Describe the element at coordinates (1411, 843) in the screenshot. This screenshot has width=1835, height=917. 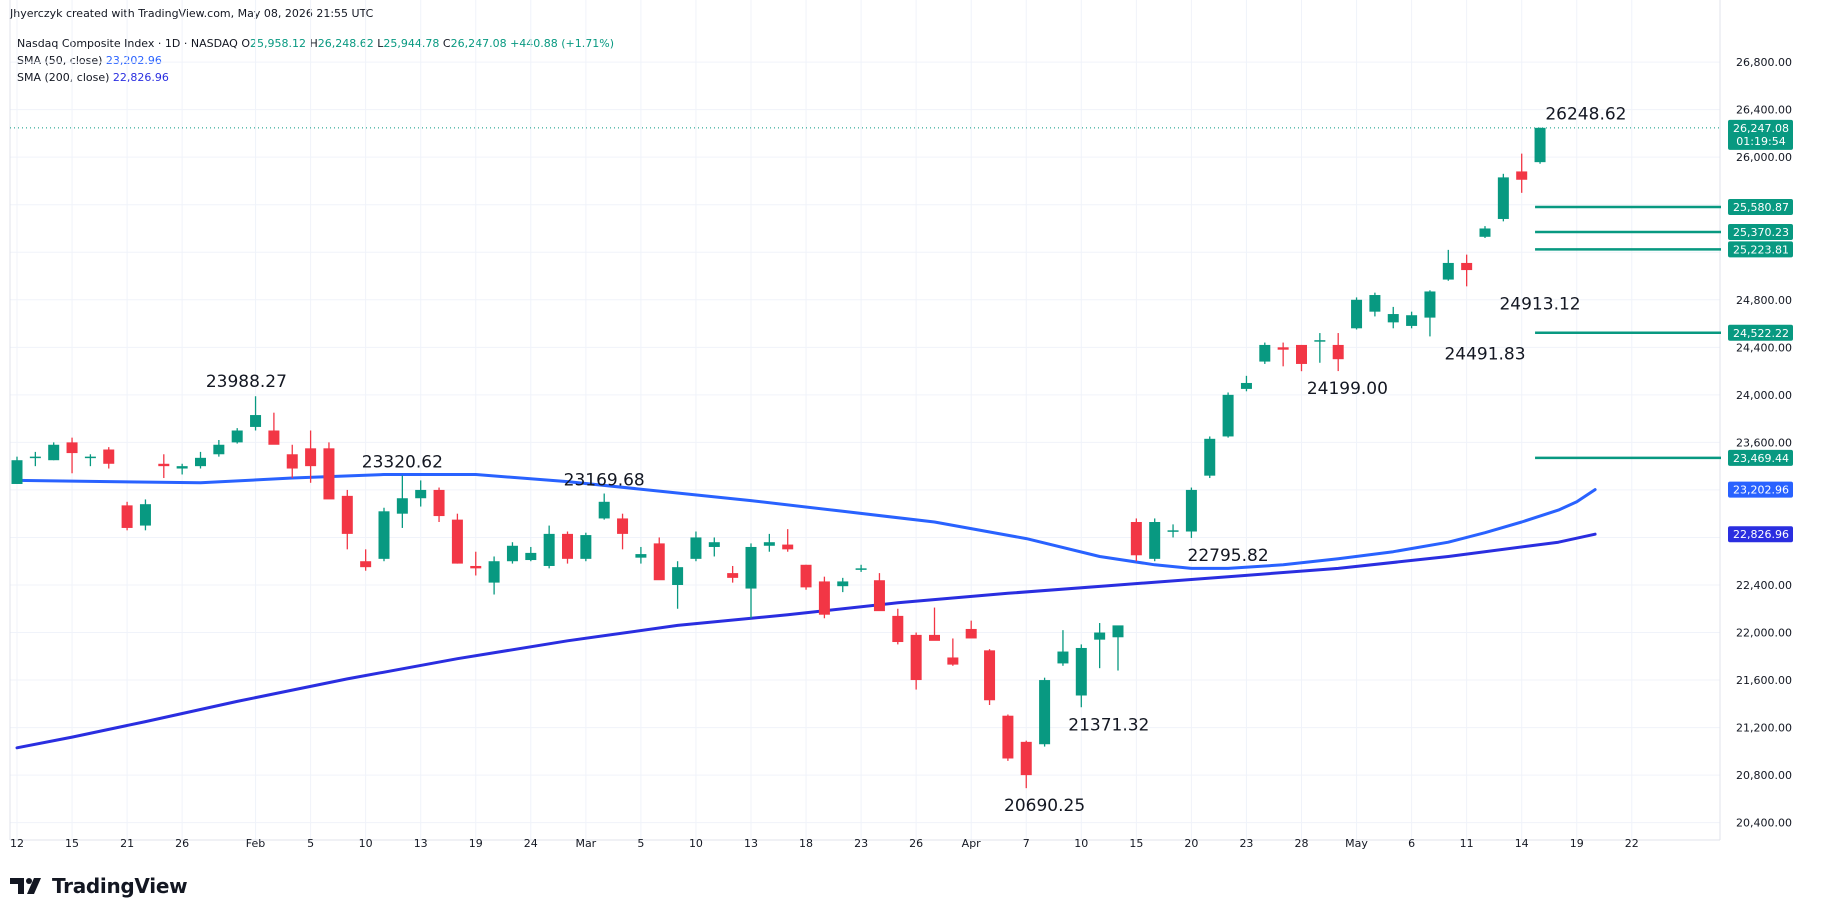
I see `x-tick-label: 6` at that location.